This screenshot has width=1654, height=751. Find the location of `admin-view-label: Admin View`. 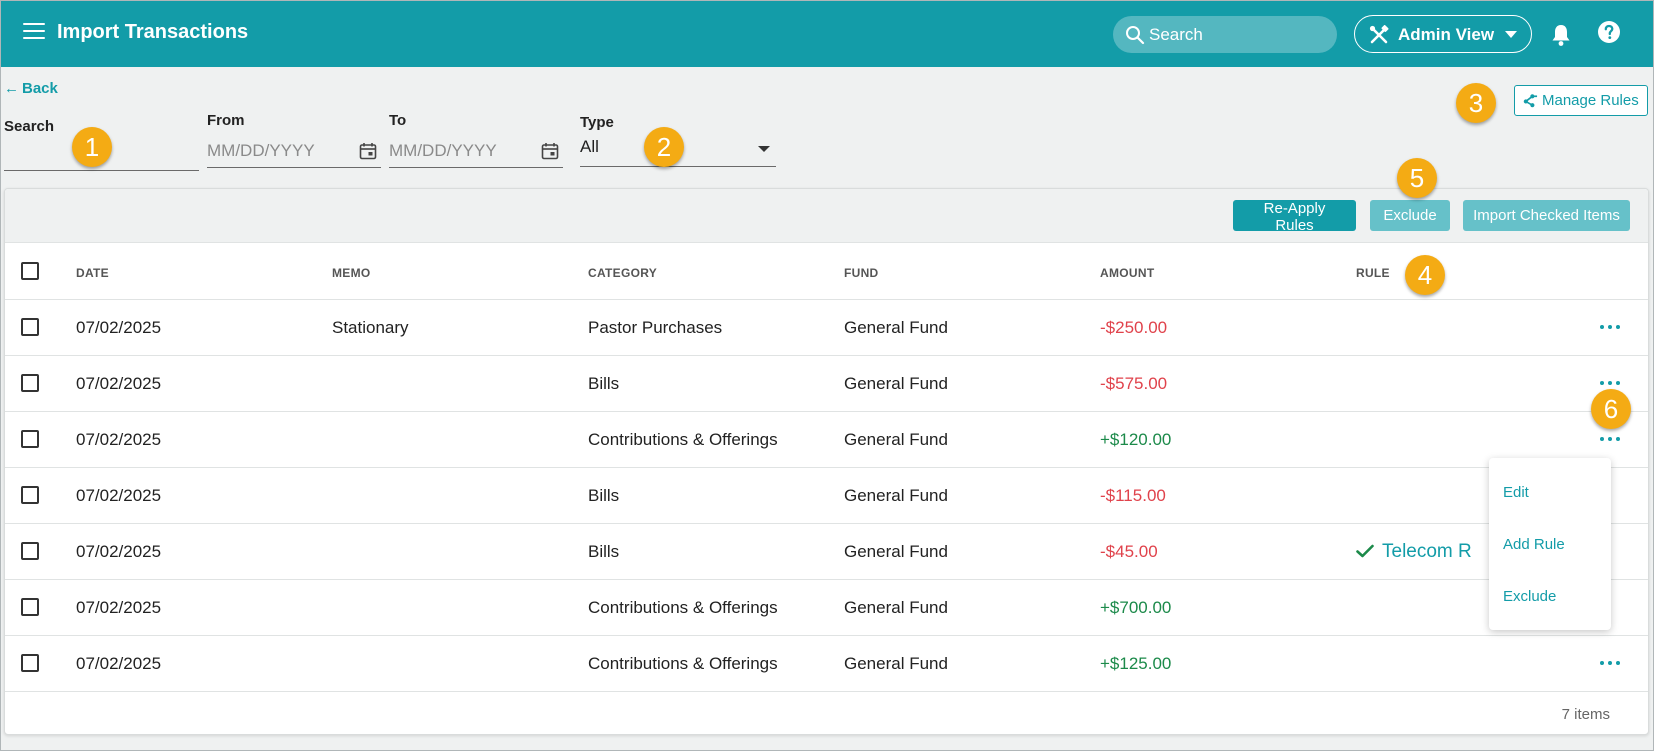

admin-view-label: Admin View is located at coordinates (1446, 34).